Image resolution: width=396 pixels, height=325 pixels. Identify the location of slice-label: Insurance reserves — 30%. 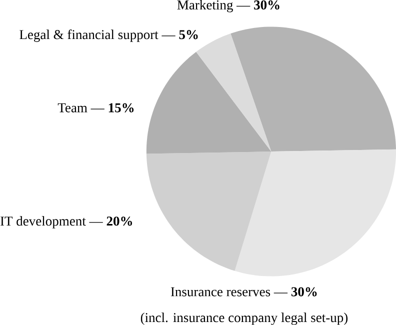
(243, 291).